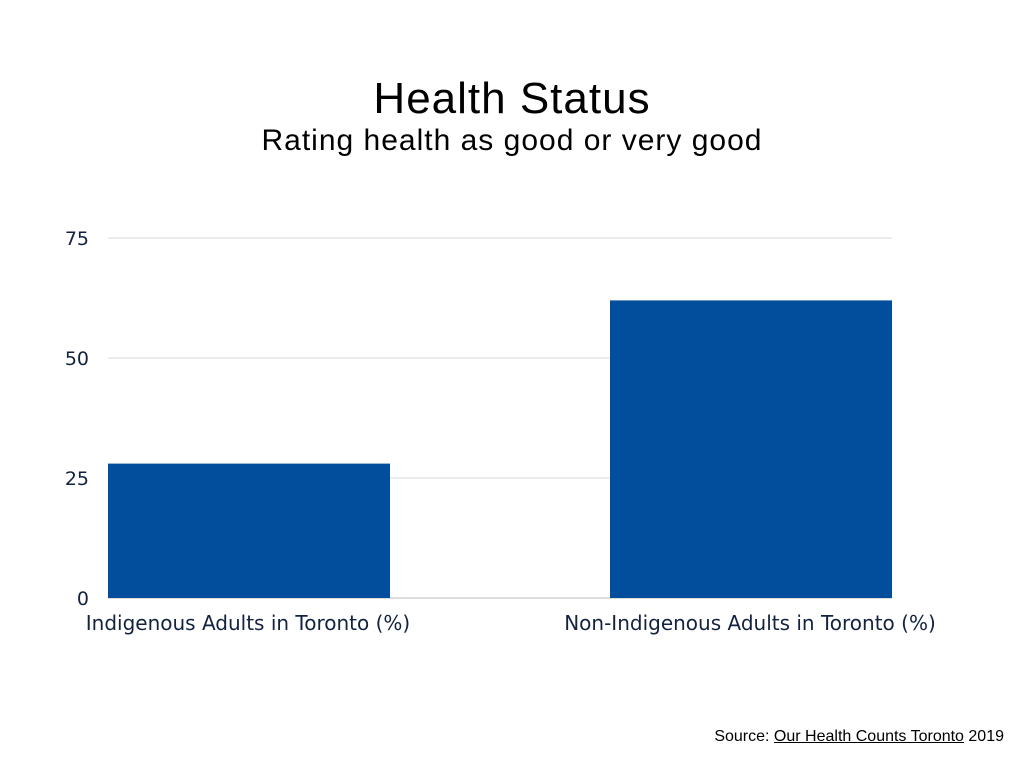 Image resolution: width=1024 pixels, height=768 pixels. Describe the element at coordinates (868, 736) in the screenshot. I see `source-link: Our Health Counts Toronto` at that location.